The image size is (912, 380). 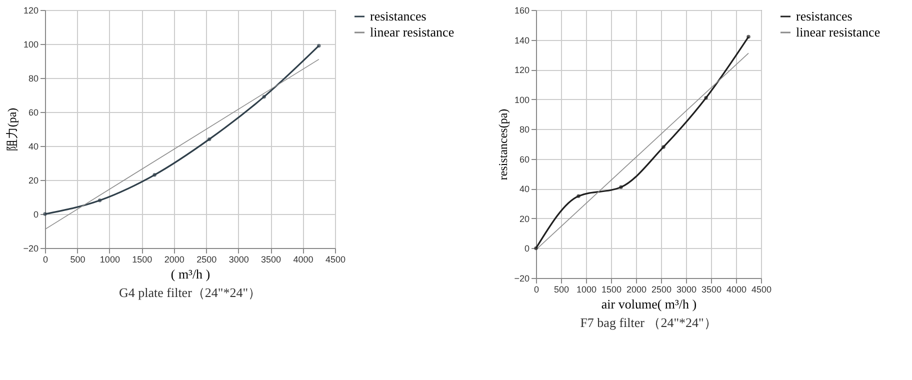 I want to click on text: F7 bag filter （24"*24"）, so click(x=648, y=322).